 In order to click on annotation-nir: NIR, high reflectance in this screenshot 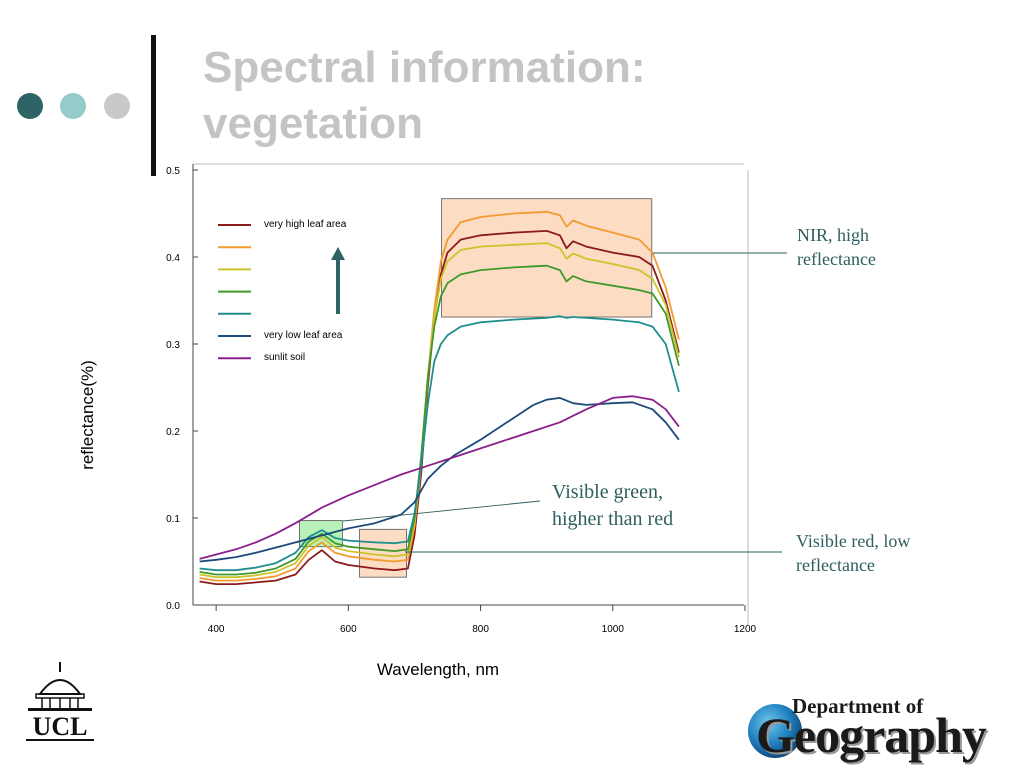, I will do `click(836, 247)`.